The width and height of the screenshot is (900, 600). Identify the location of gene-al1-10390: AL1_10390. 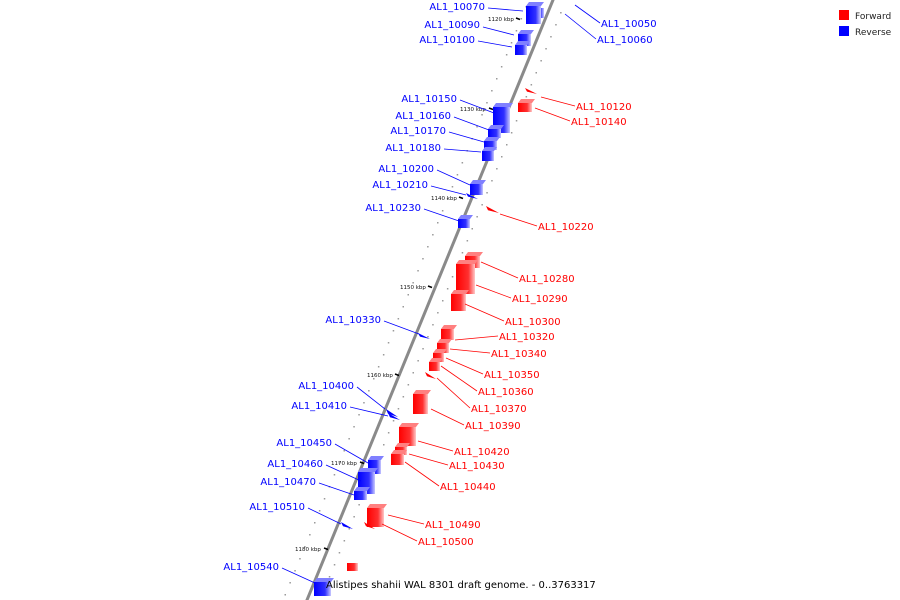
(467, 411).